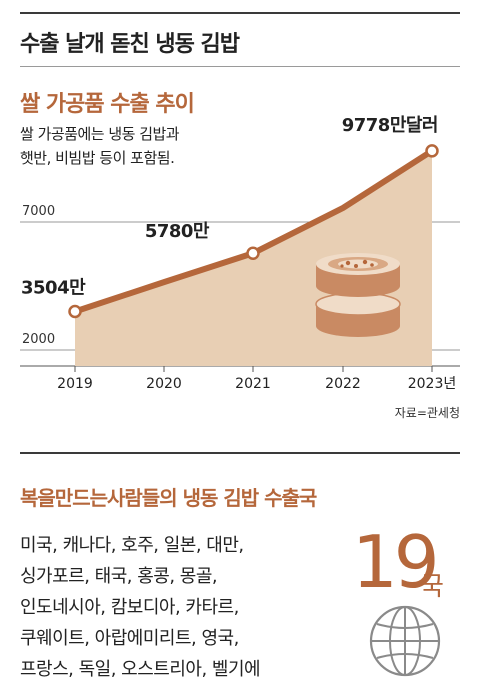  I want to click on country-count-number: 19, so click(396, 562).